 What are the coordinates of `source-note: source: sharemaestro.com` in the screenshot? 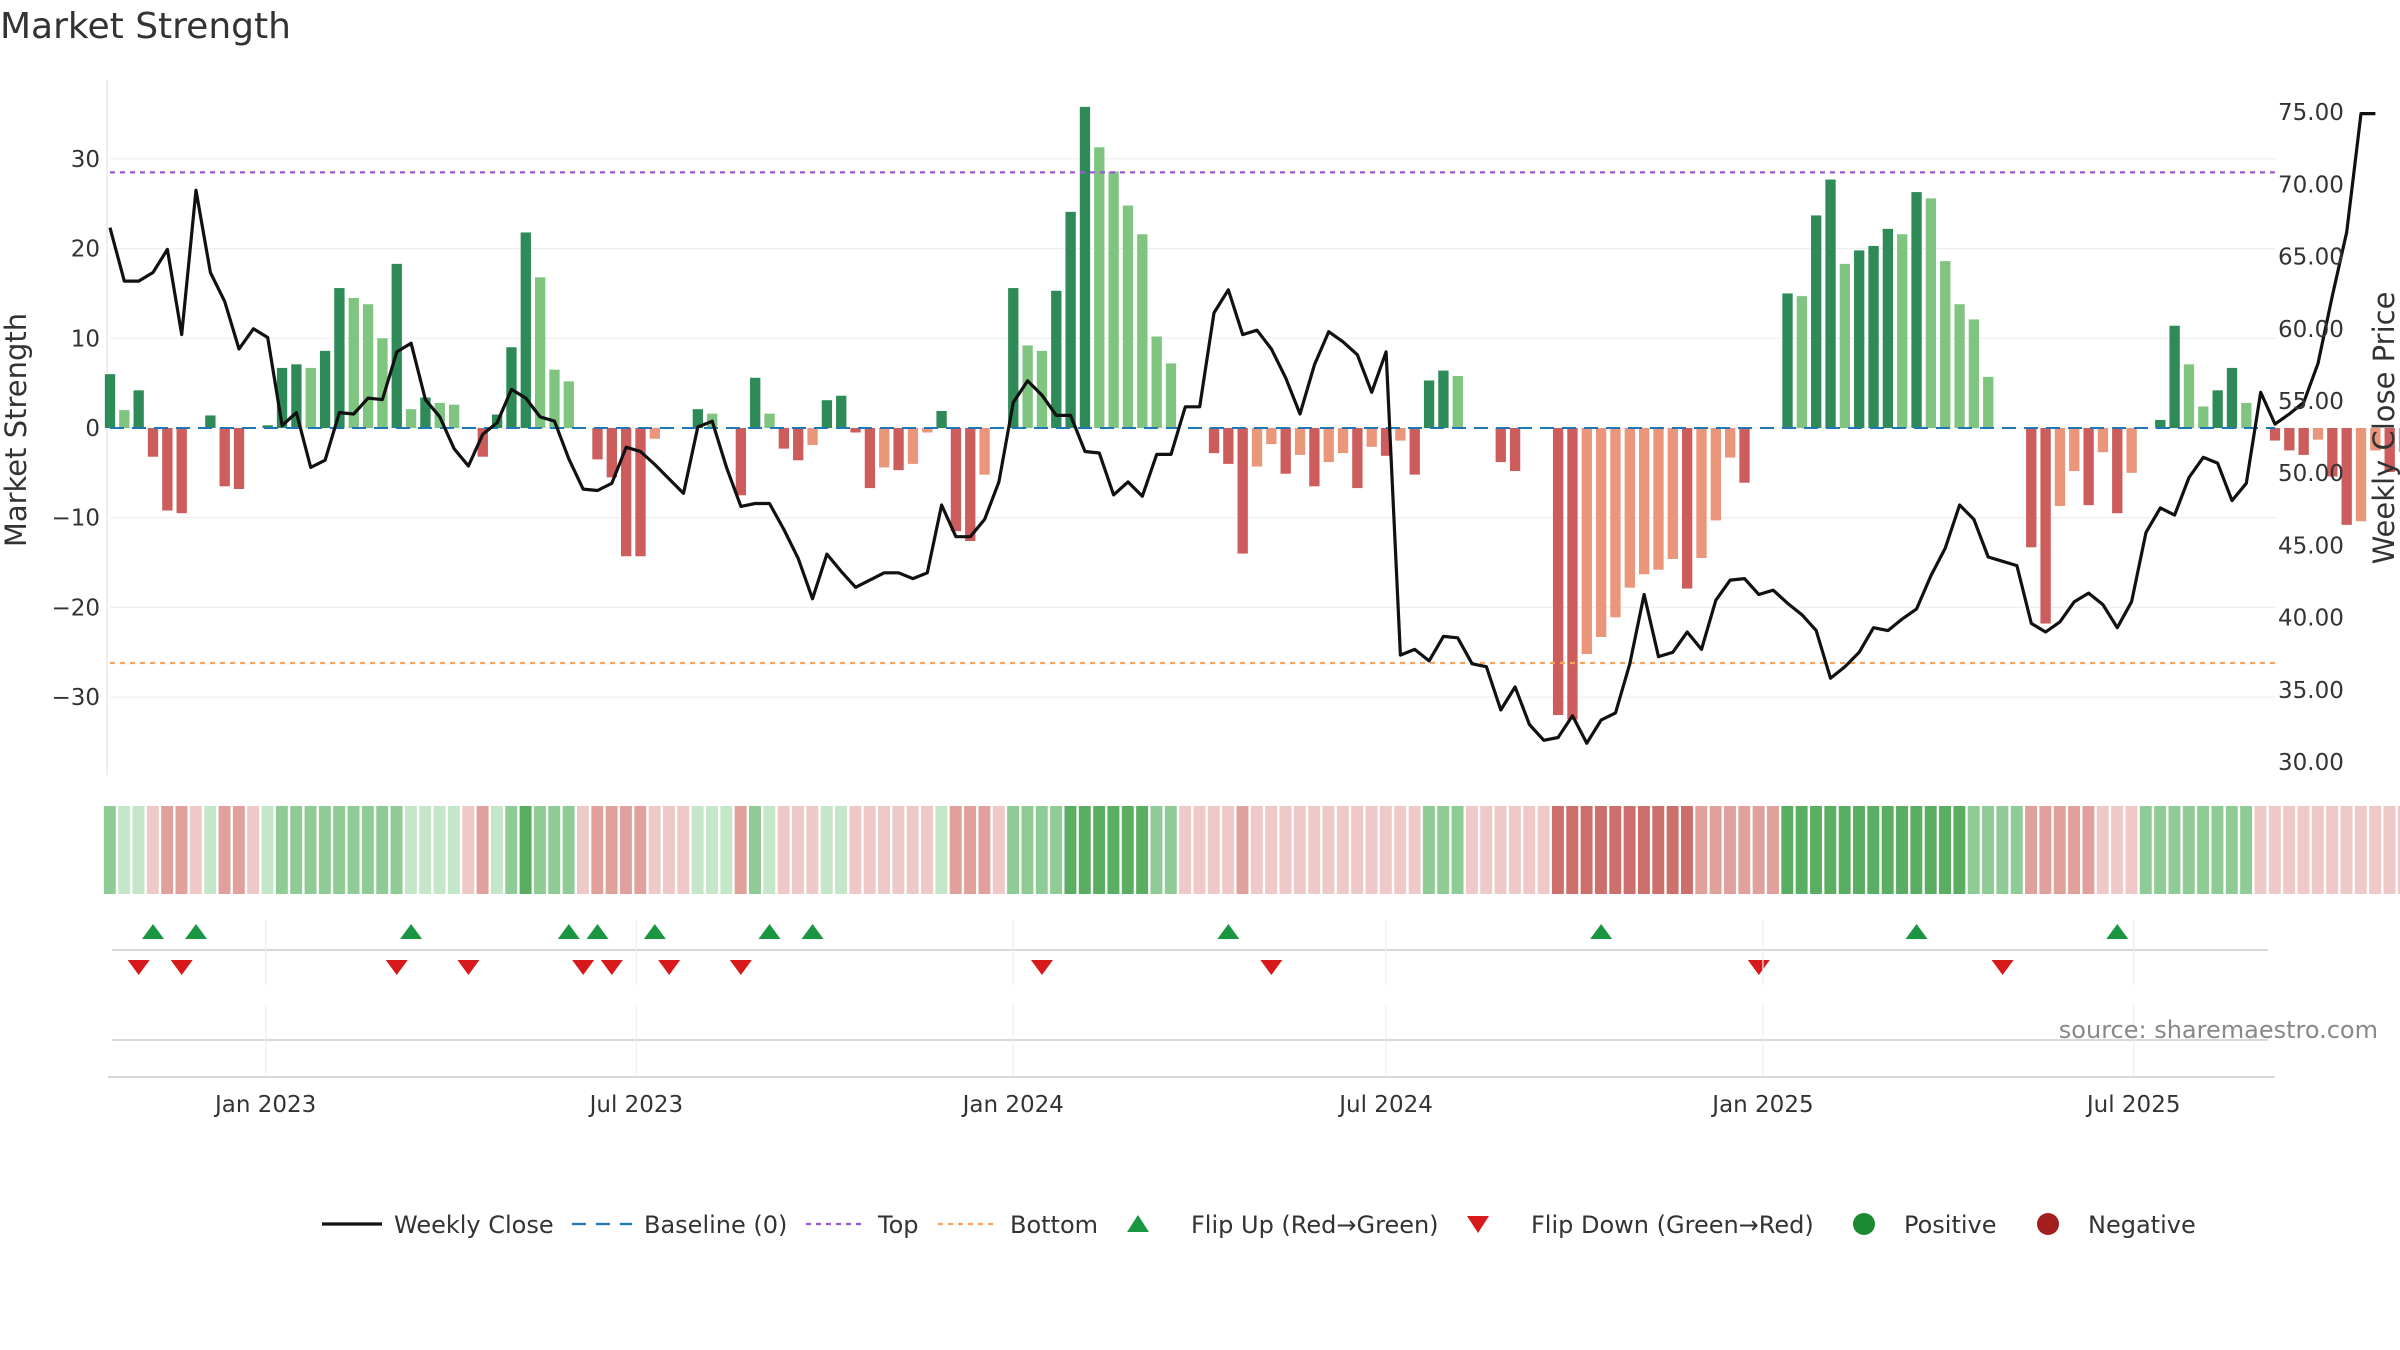 It's located at (2218, 1030).